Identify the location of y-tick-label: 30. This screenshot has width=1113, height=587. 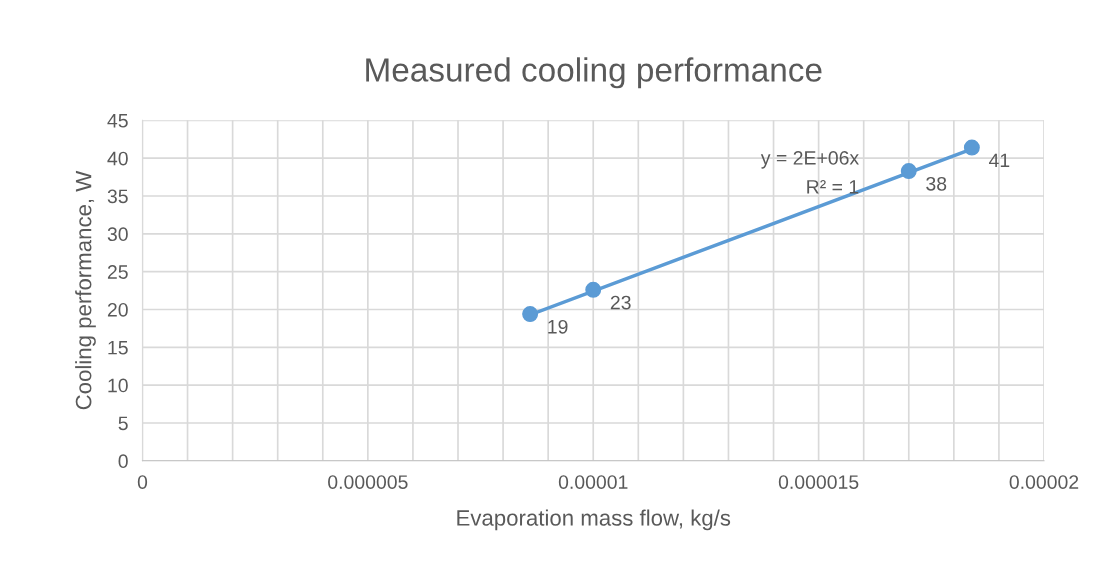
(117, 234).